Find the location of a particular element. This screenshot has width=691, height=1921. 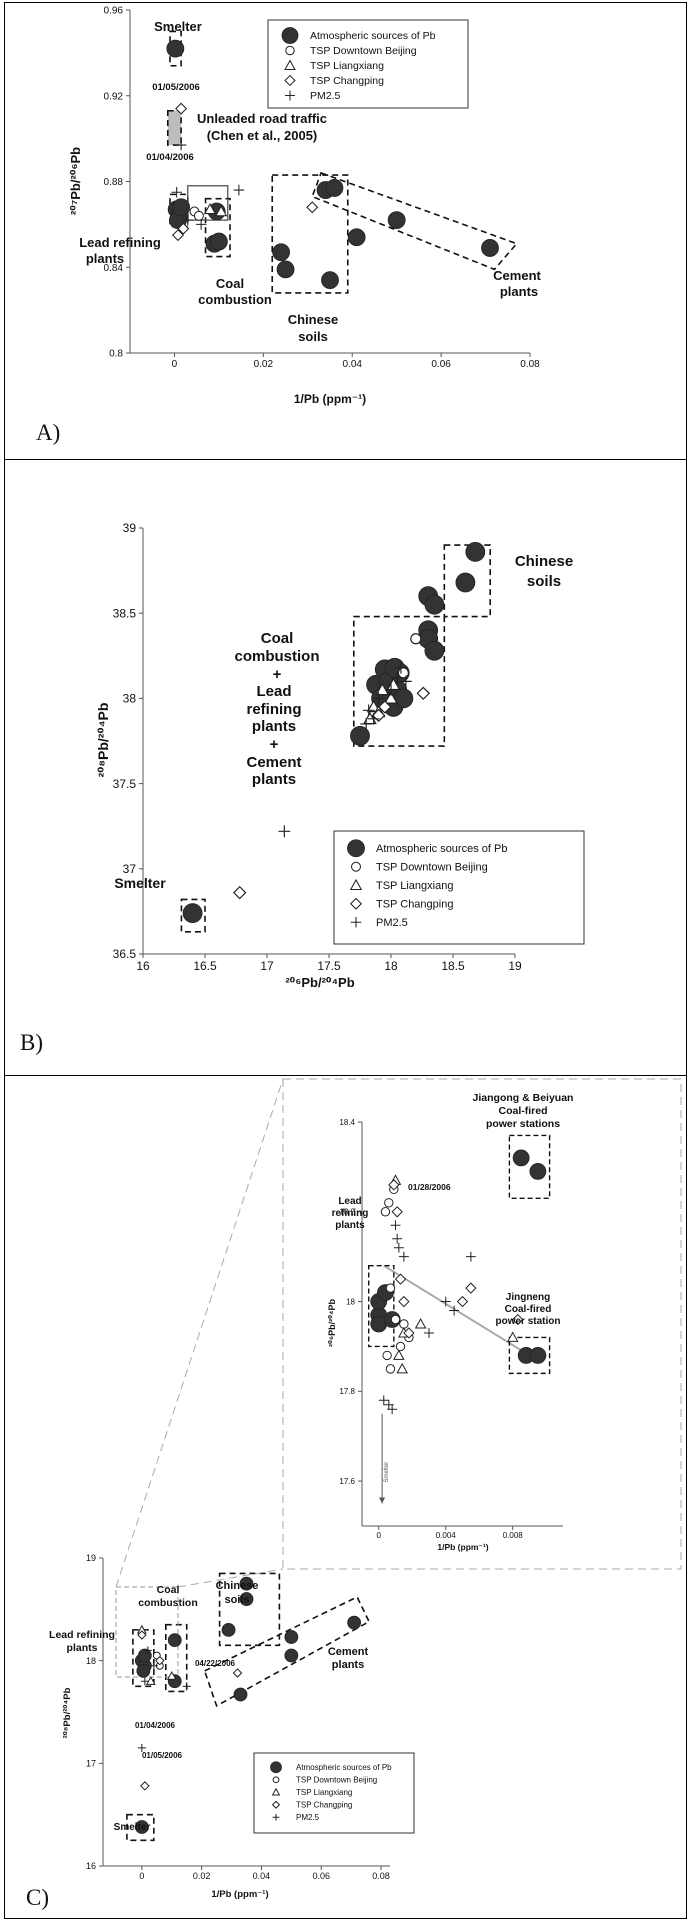

panel-c-y-axis-label: ²⁰⁸Pb/²⁰⁴Pb is located at coordinates (67, 1712).